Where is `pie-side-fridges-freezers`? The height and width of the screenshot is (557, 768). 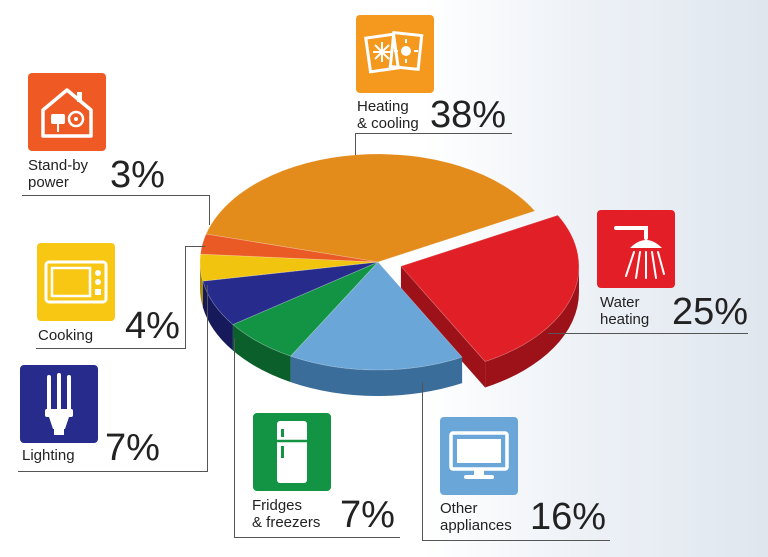 pie-side-fridges-freezers is located at coordinates (261, 353).